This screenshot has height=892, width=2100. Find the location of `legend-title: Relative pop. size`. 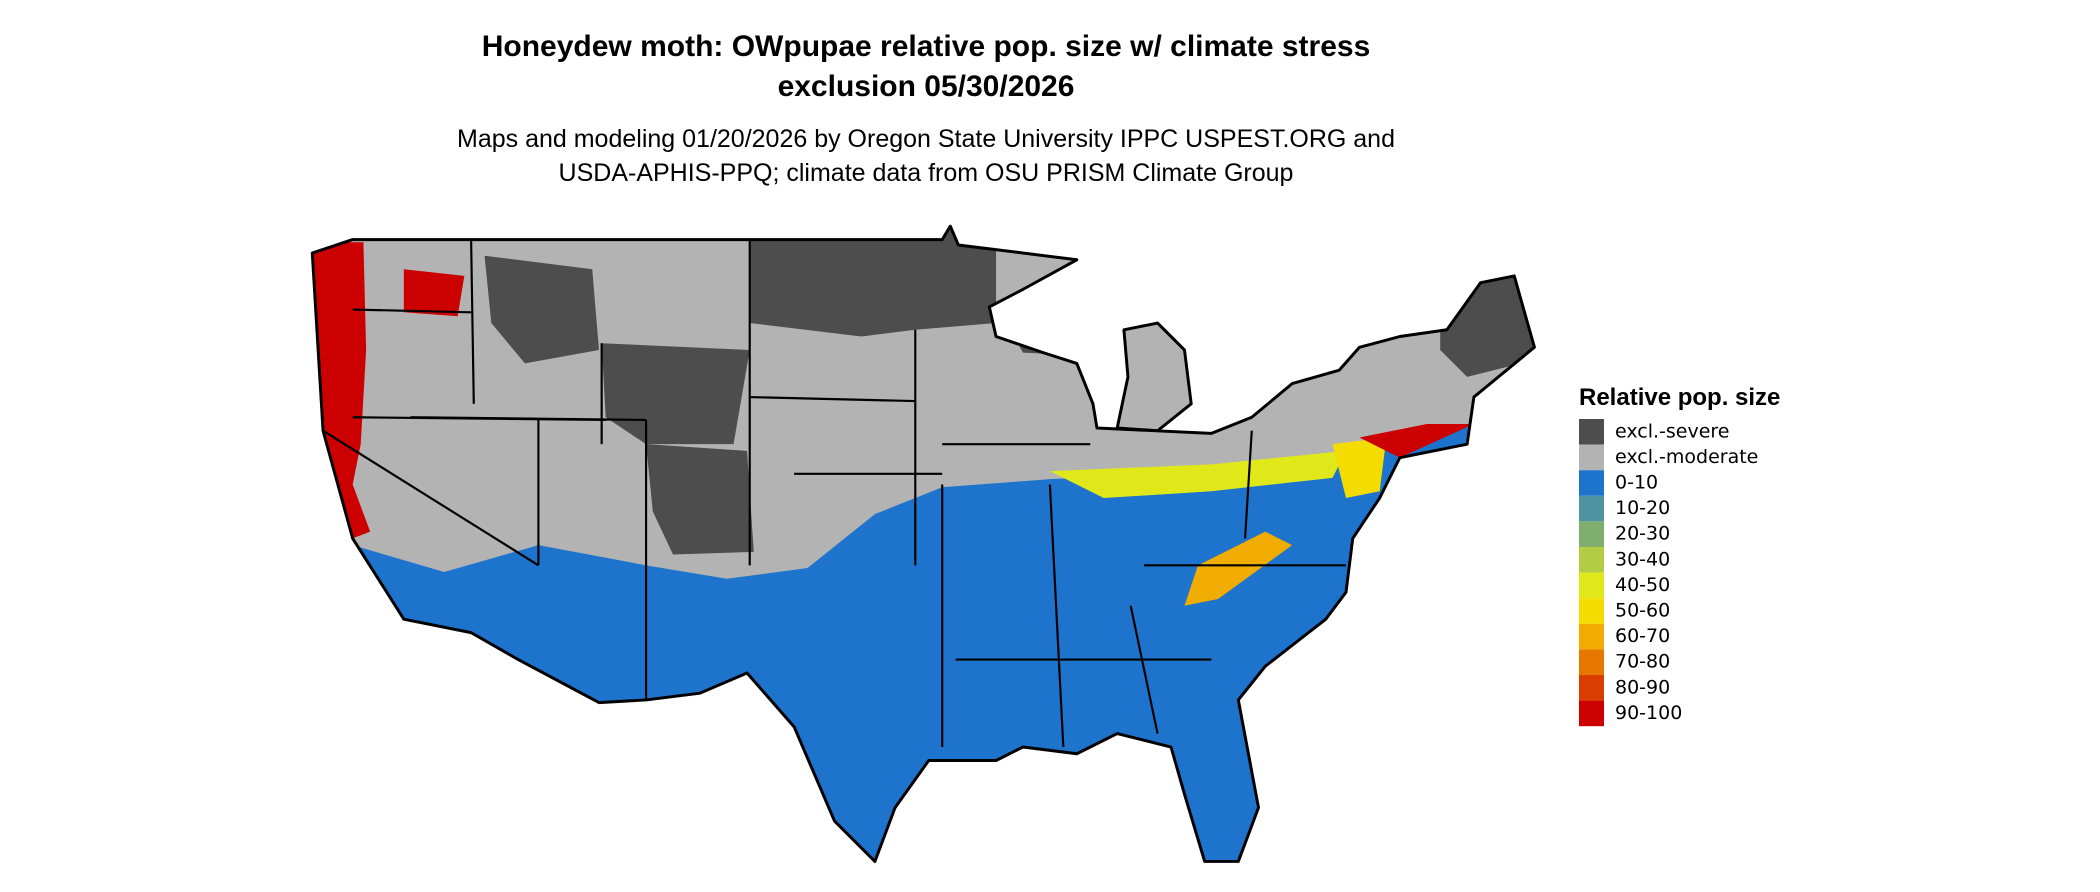

legend-title: Relative pop. size is located at coordinates (1679, 397).